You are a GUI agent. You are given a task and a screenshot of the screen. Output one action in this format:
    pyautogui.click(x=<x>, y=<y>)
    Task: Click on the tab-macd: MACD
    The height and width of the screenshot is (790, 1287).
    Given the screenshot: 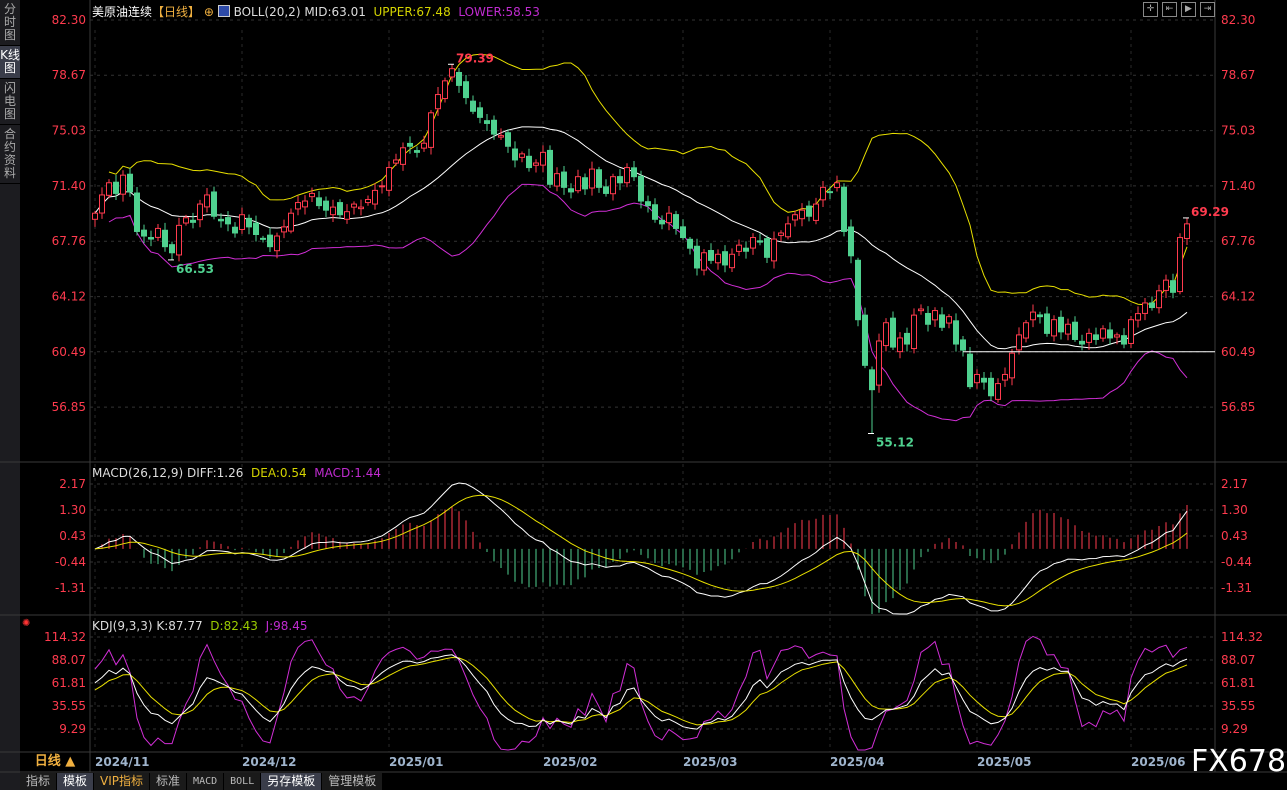 What is the action you would take?
    pyautogui.click(x=206, y=781)
    